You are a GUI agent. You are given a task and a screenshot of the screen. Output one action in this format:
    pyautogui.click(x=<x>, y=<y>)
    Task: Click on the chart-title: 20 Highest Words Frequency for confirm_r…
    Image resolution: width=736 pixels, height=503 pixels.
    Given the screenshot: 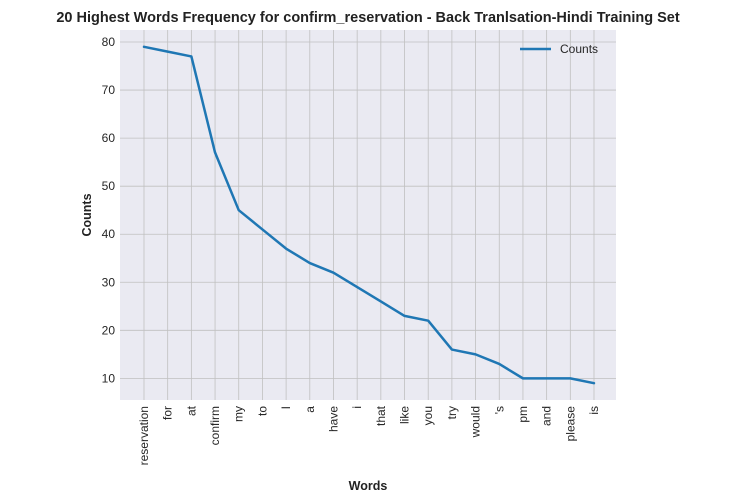 What is the action you would take?
    pyautogui.click(x=368, y=18)
    